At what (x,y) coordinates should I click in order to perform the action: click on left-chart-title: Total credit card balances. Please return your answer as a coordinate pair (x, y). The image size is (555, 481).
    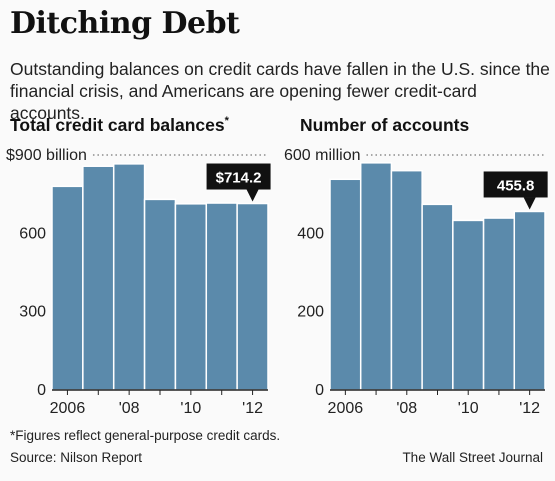
    Looking at the image, I should click on (117, 125).